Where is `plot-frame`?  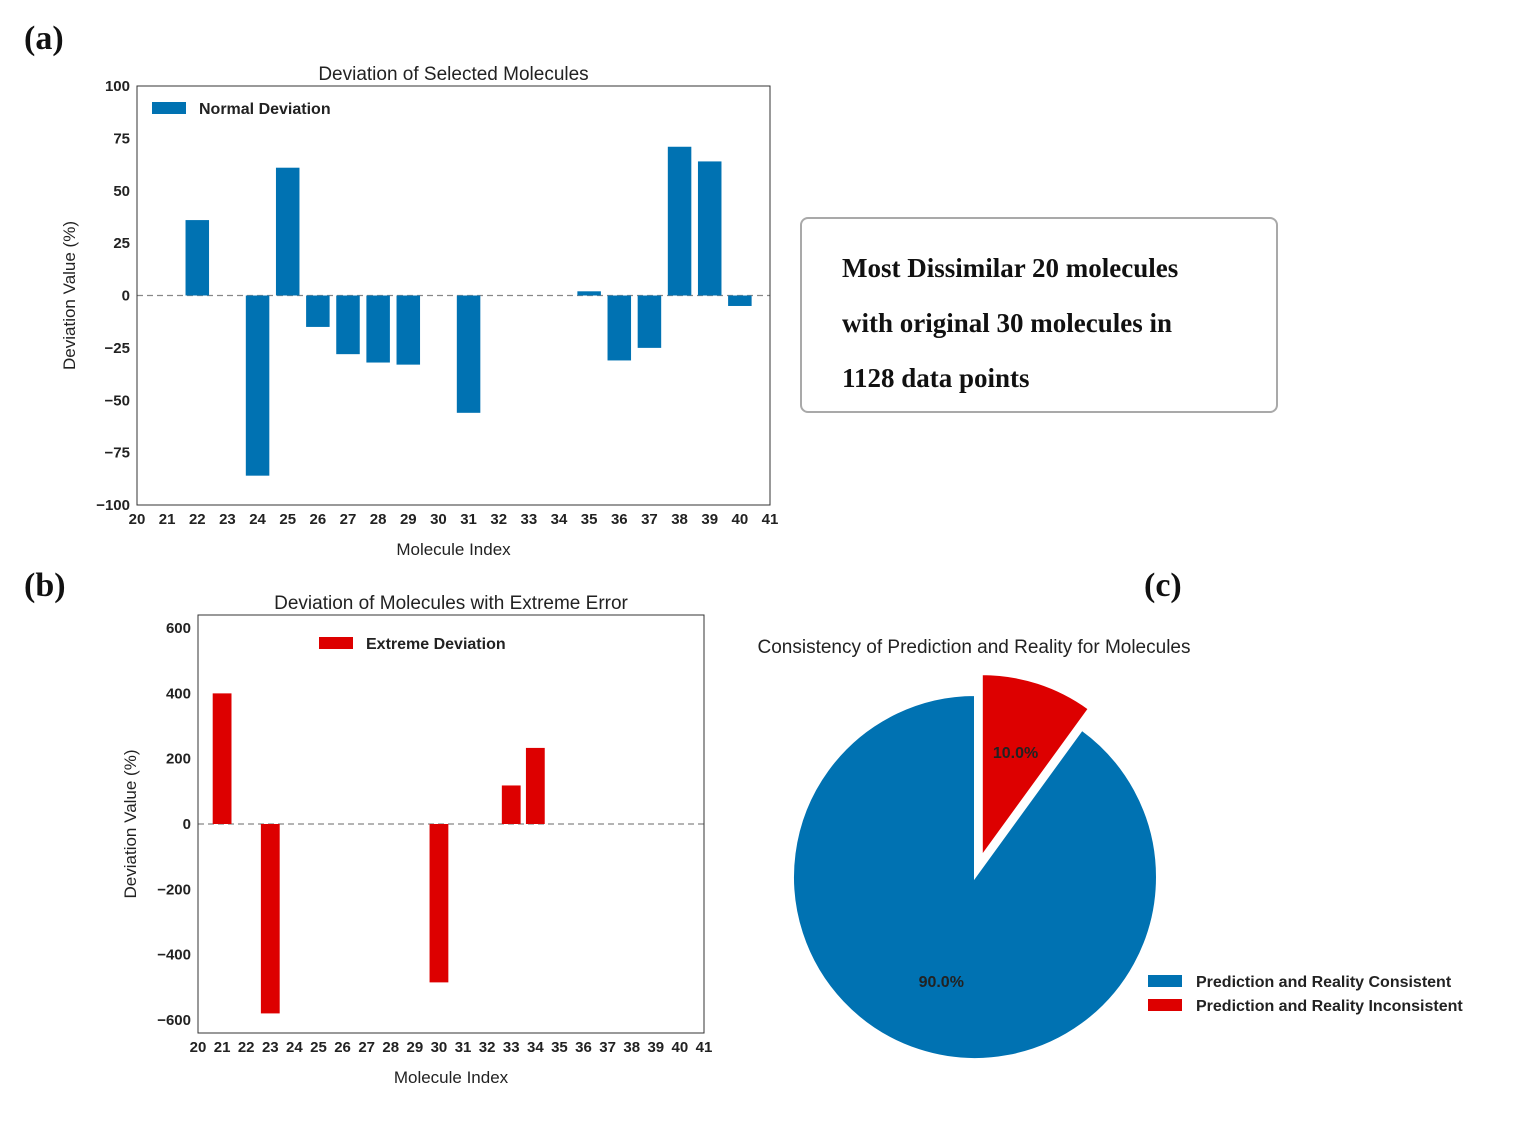 plot-frame is located at coordinates (451, 824).